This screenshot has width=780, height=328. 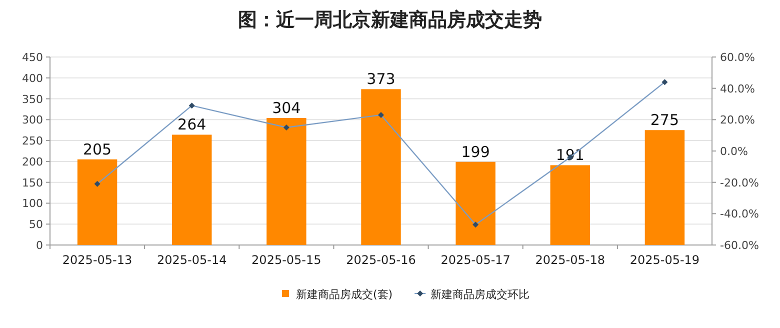 What do you see at coordinates (97, 260) in the screenshot?
I see `x-tick-label: 2025-05-13` at bounding box center [97, 260].